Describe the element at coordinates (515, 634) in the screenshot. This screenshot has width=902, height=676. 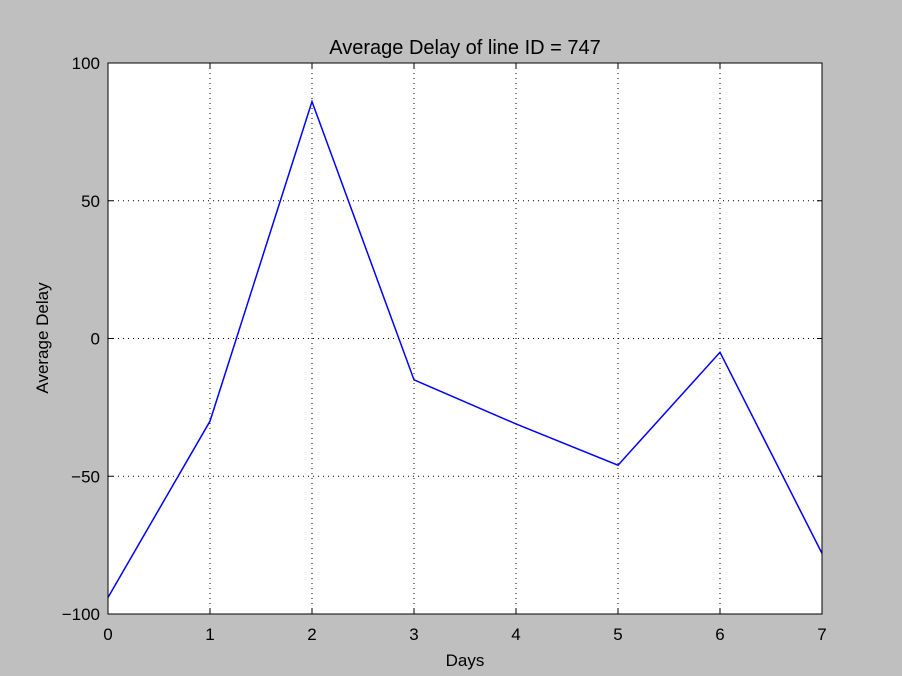
I see `x-tick-label: 4` at that location.